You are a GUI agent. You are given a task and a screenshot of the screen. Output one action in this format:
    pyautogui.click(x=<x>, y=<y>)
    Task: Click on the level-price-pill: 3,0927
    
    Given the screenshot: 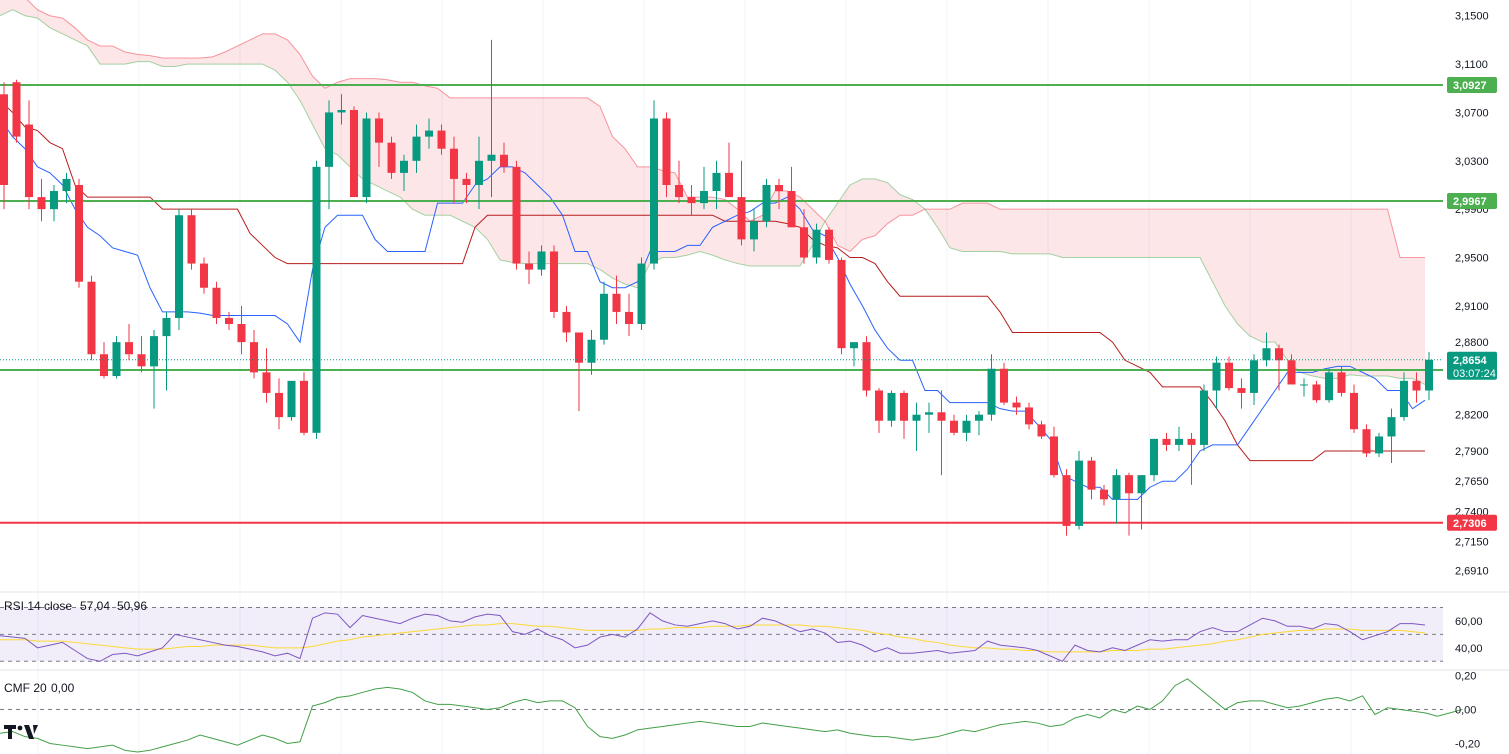 What is the action you would take?
    pyautogui.click(x=1472, y=84)
    